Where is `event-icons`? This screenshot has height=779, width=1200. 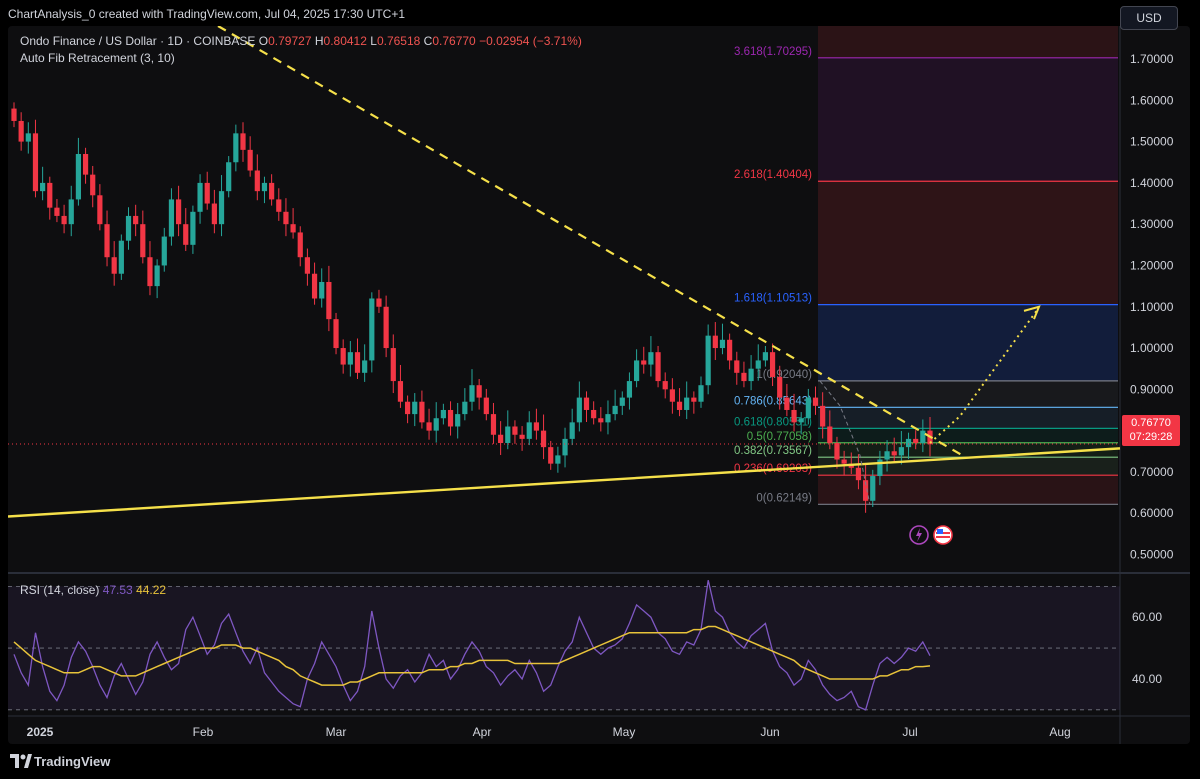 event-icons is located at coordinates (933, 537).